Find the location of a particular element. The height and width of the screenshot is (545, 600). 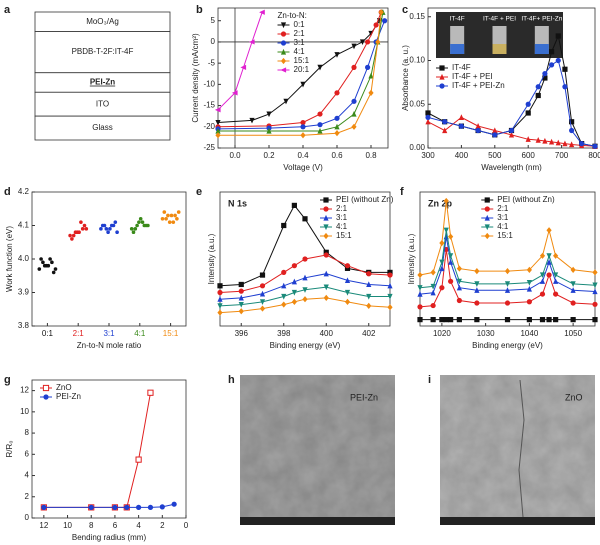

x-tick-label: 0:1 is located at coordinates (48, 333).